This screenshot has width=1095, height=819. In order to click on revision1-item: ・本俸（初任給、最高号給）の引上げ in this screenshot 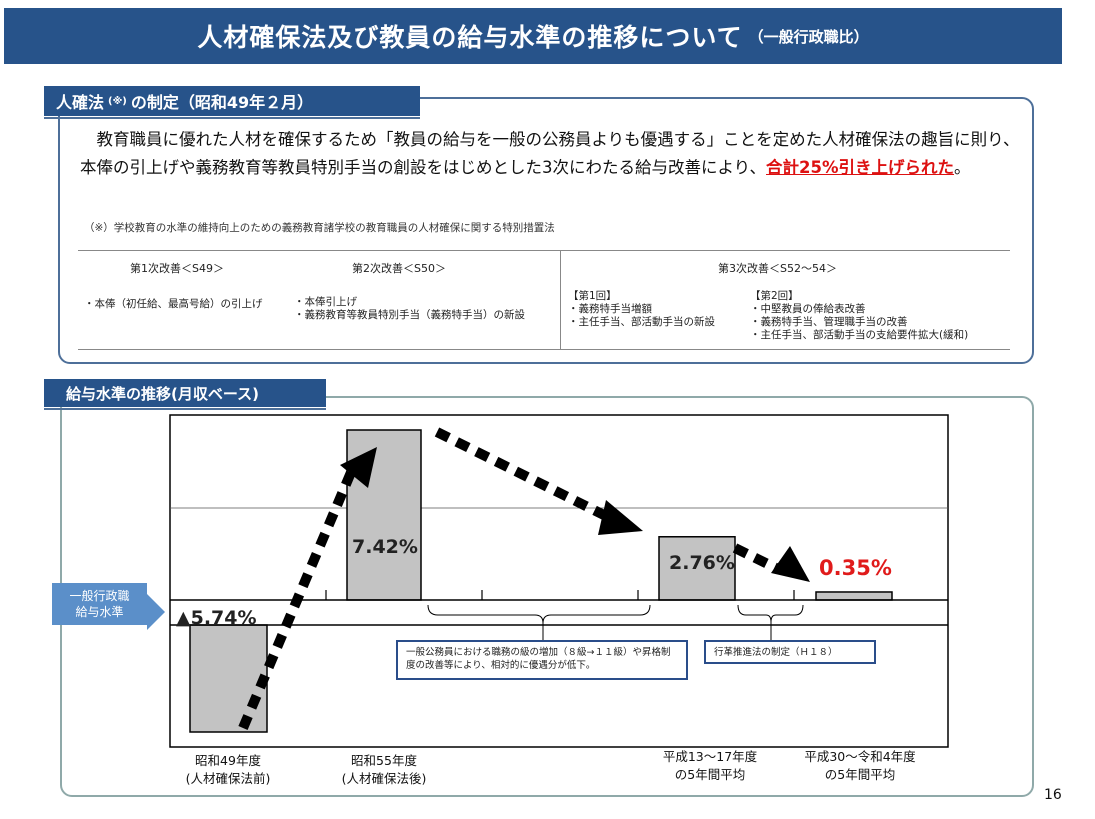, I will do `click(173, 304)`.